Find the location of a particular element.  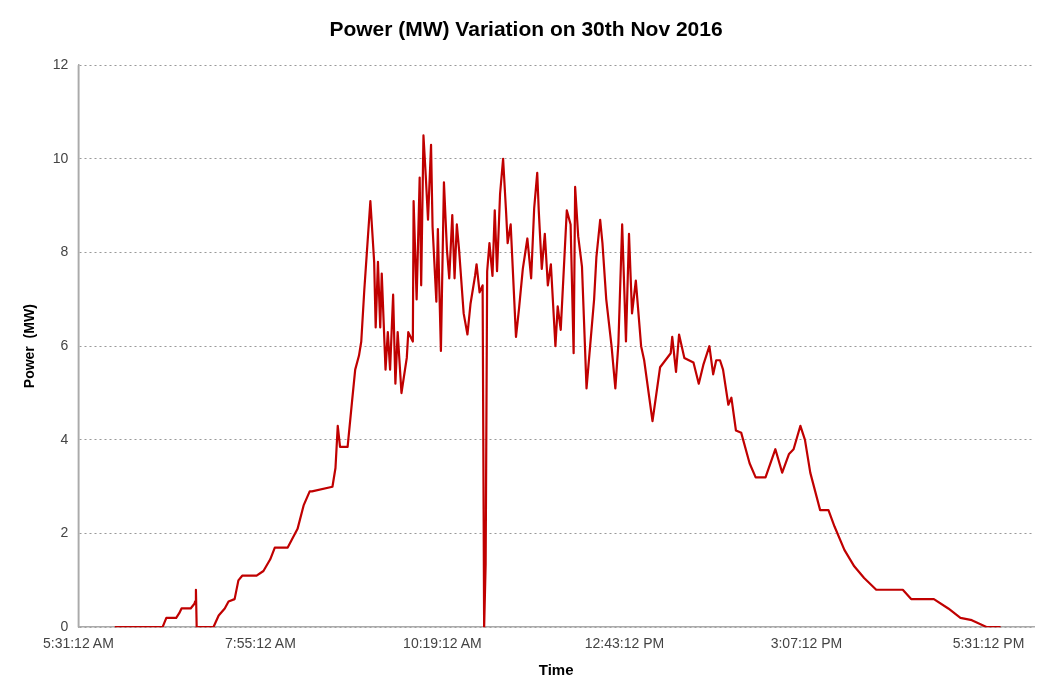

x-tick-label: 5:31:12 AM is located at coordinates (78, 643).